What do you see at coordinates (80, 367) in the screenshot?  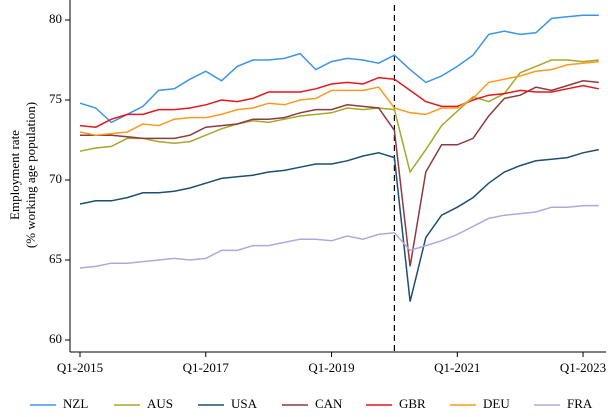 I see `x-tick-label: Q1-2015` at bounding box center [80, 367].